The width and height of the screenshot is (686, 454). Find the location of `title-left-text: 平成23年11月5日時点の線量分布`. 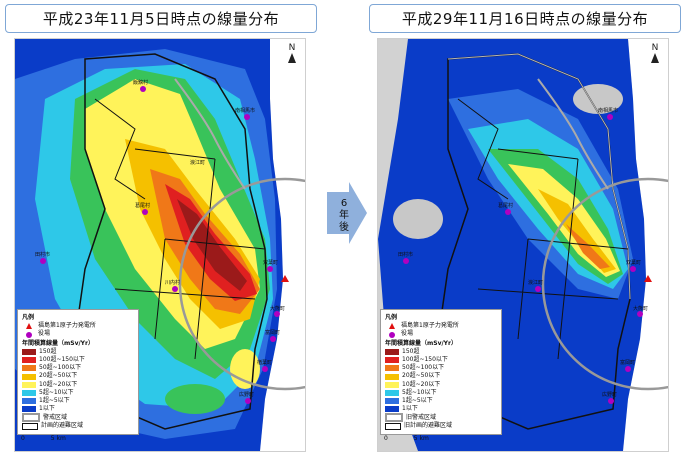

title-left-text: 平成23年11月5日時点の線量分布 is located at coordinates (161, 19).